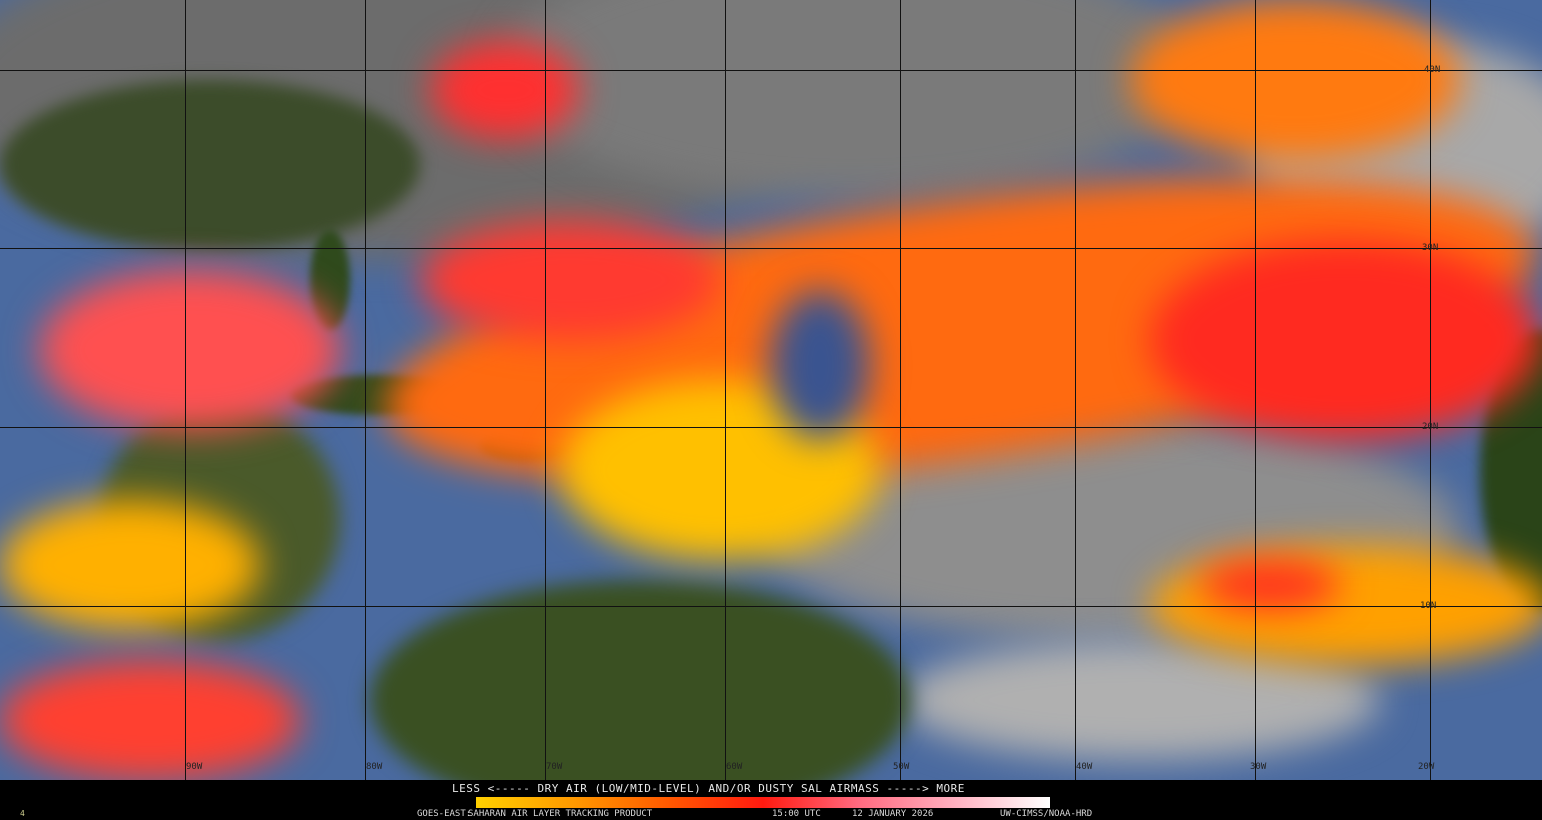 Image resolution: width=1542 pixels, height=820 pixels. Describe the element at coordinates (901, 767) in the screenshot. I see `lon-label: 50W` at that location.